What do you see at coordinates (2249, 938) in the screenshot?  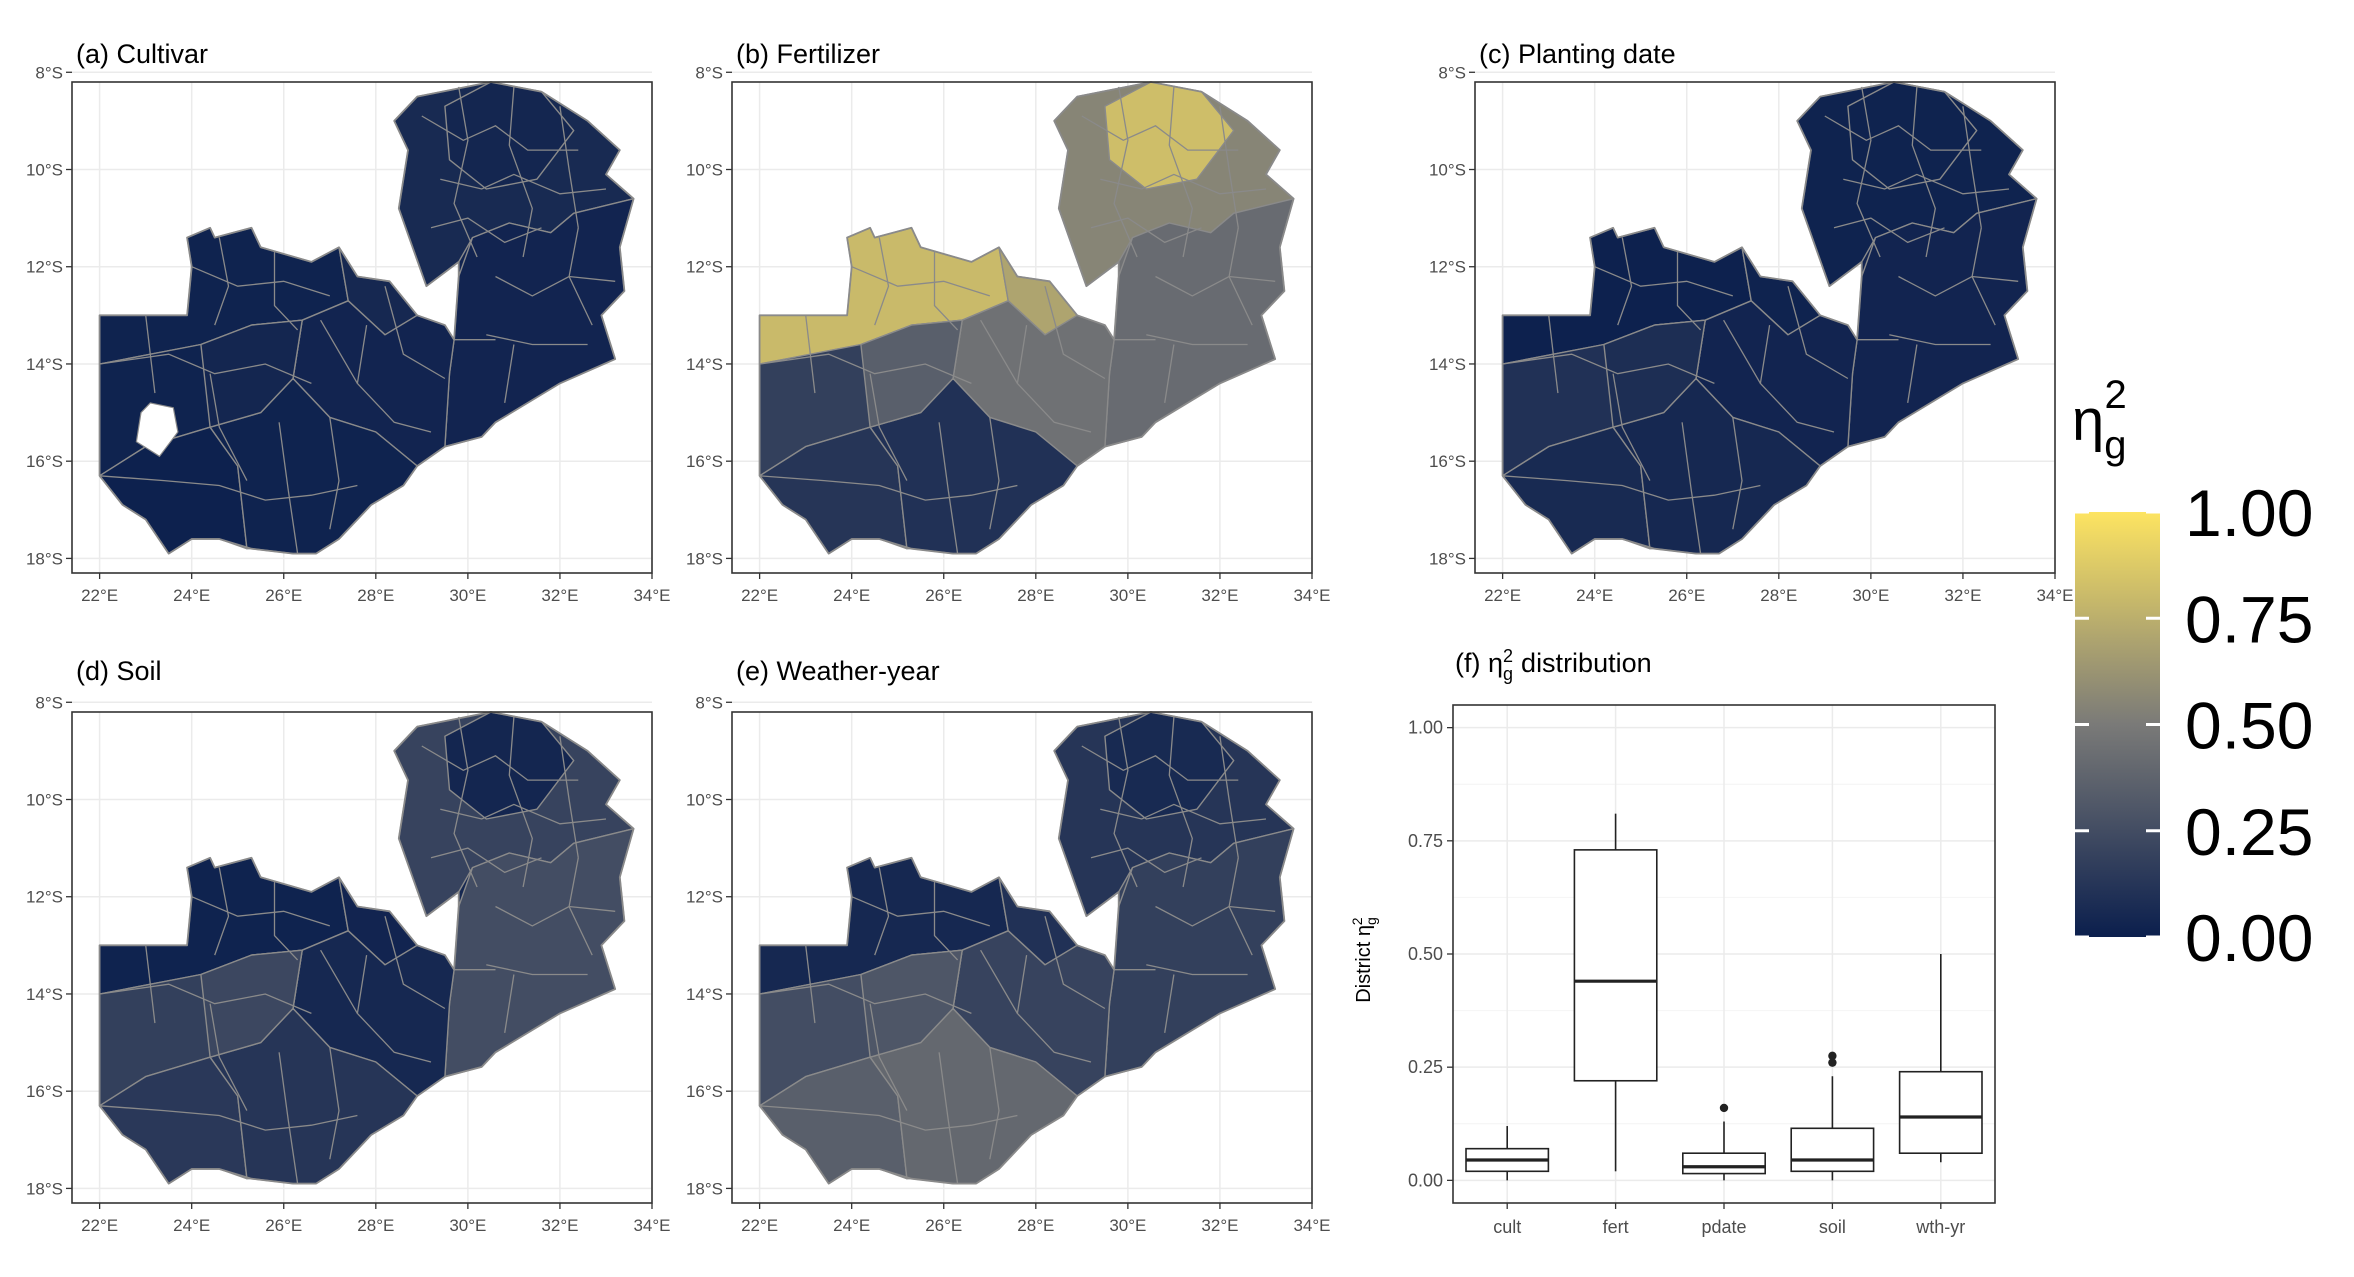 I see `colorbar-tick-label: 0.00` at bounding box center [2249, 938].